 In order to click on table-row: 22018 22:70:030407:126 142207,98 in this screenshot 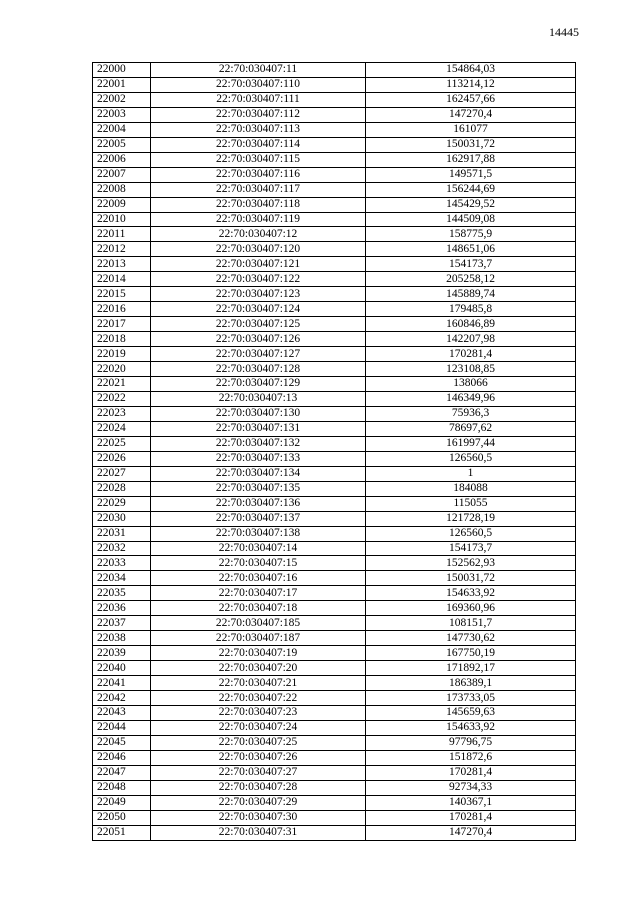, I will do `click(334, 339)`.